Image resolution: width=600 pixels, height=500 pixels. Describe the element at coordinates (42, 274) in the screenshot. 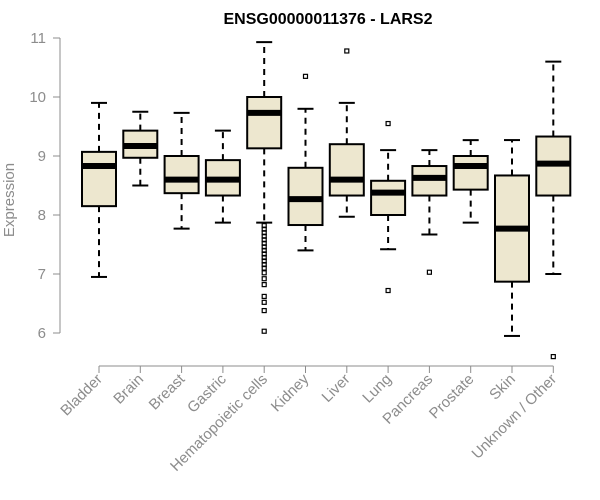

I see `y-tick-label: 7` at that location.